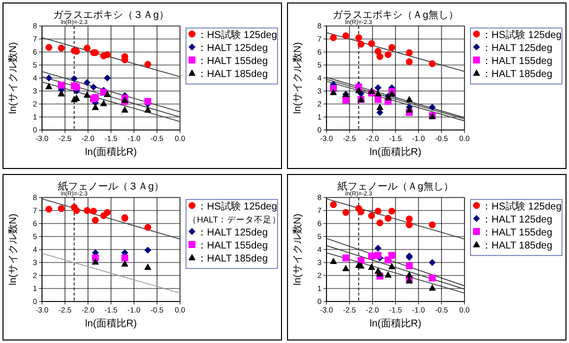  Describe the element at coordinates (396, 186) in the screenshot. I see `chart-title: 紙フェノール（Ａg無し）` at that location.